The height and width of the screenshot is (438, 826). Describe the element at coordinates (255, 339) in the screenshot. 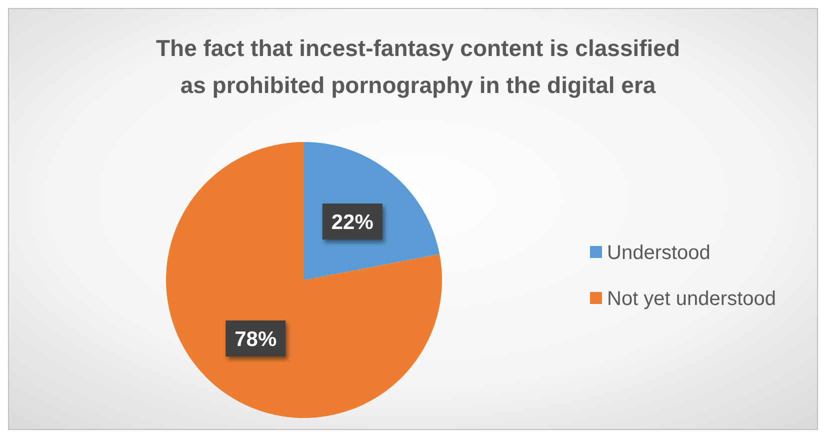

I see `data-label: 78%` at that location.